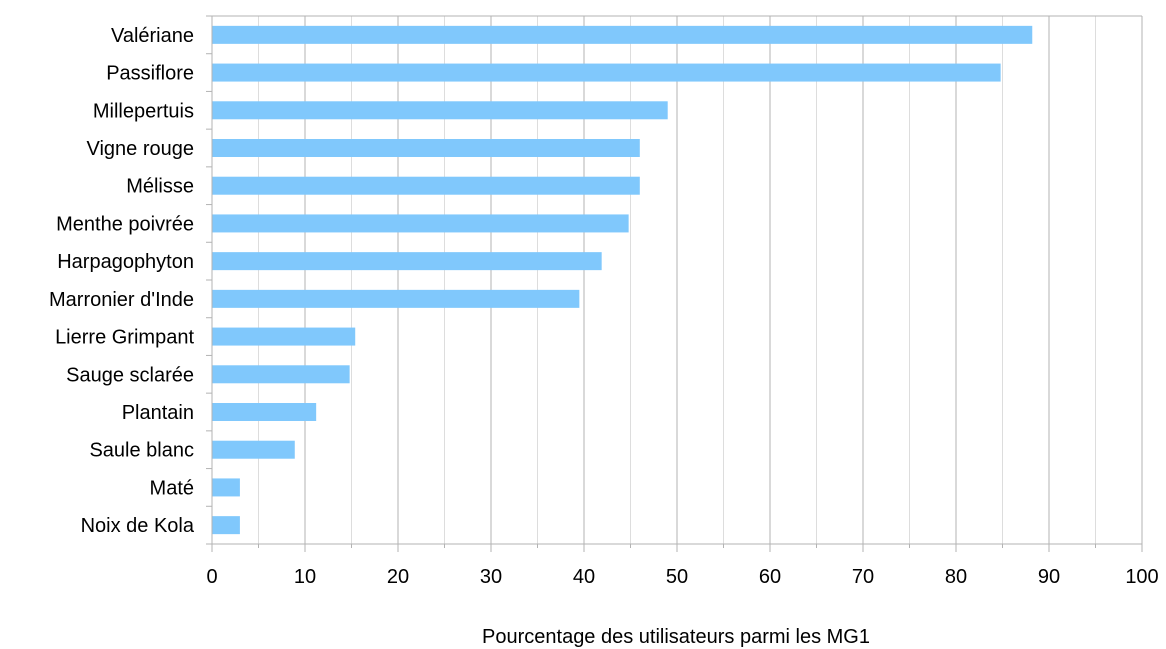 This screenshot has width=1166, height=649. I want to click on category-label: Lierre Grimpant, so click(124, 338).